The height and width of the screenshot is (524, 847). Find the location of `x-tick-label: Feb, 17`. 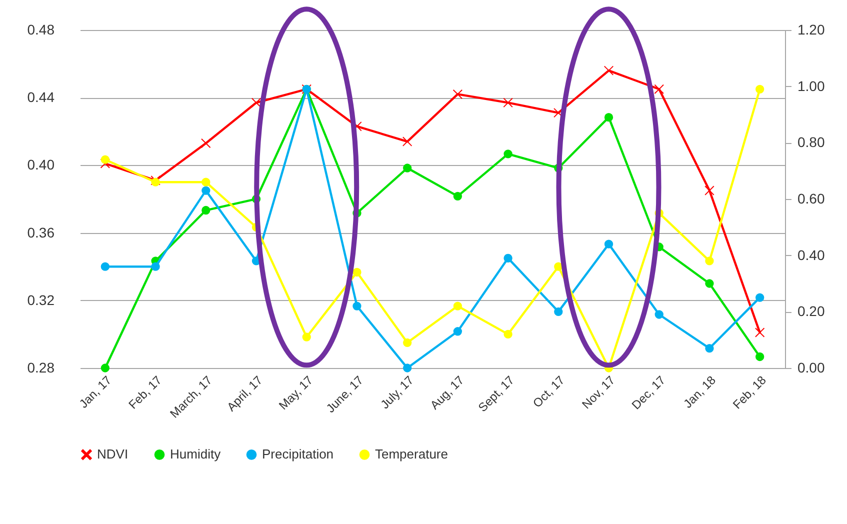

x-tick-label: Feb, 17 is located at coordinates (145, 392).